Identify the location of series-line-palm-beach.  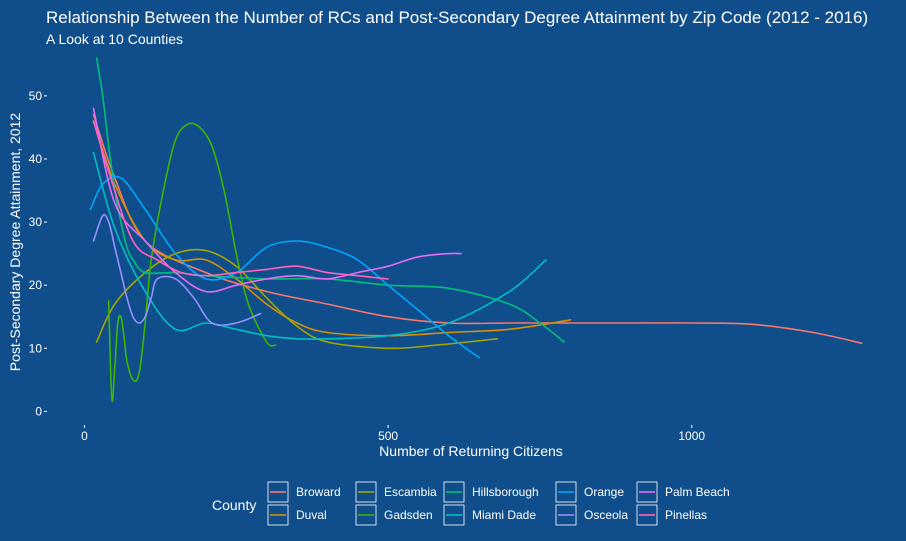
(277, 200).